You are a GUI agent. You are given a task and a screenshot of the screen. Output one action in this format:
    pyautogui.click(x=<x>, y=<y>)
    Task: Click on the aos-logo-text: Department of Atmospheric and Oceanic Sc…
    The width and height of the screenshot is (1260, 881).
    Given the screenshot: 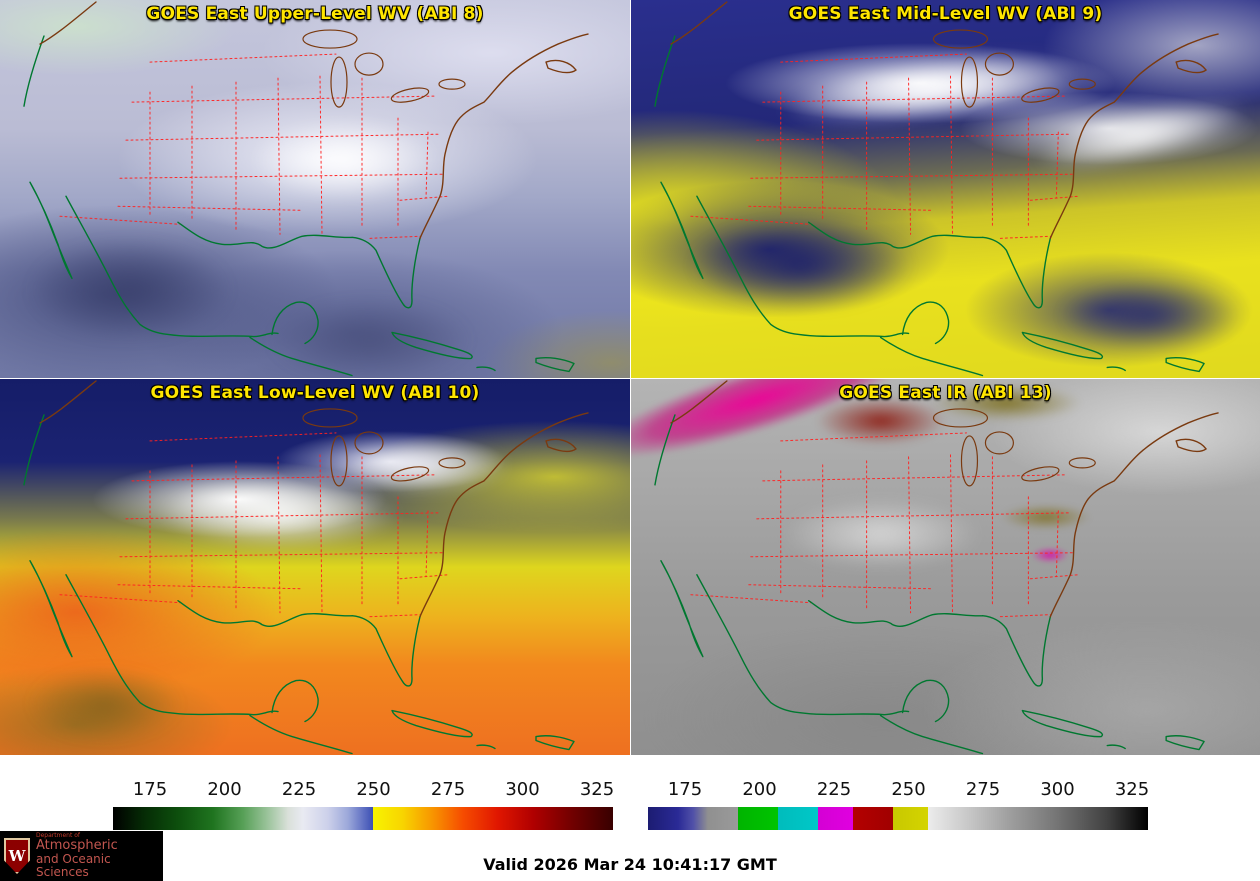 What is the action you would take?
    pyautogui.click(x=99, y=855)
    